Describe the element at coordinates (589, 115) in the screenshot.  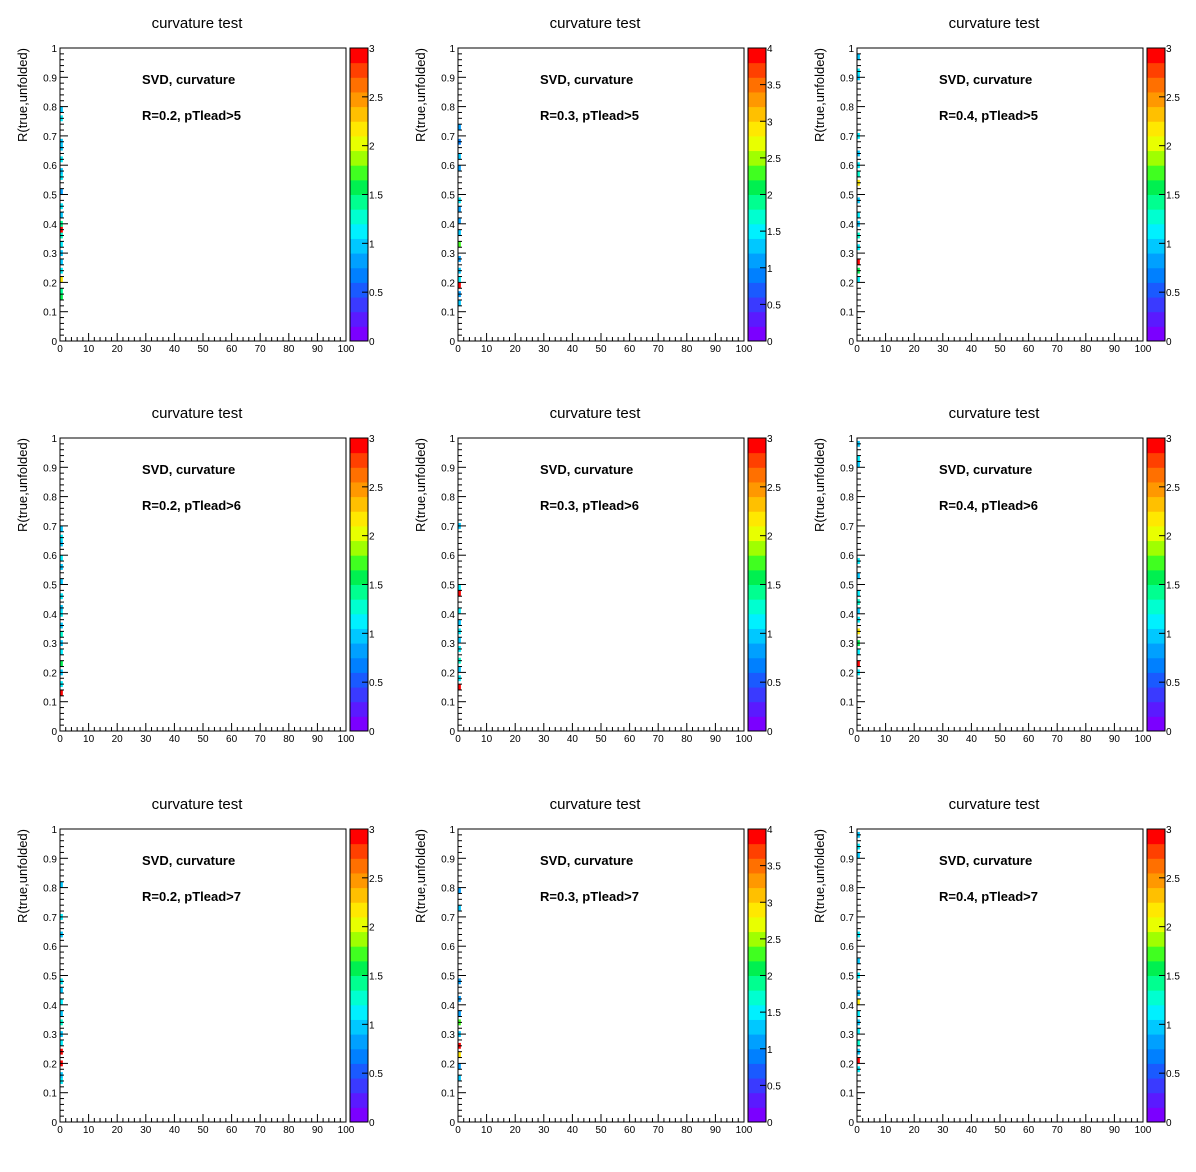
I see `chart-annotation: R=0.3, pTlead>5` at that location.